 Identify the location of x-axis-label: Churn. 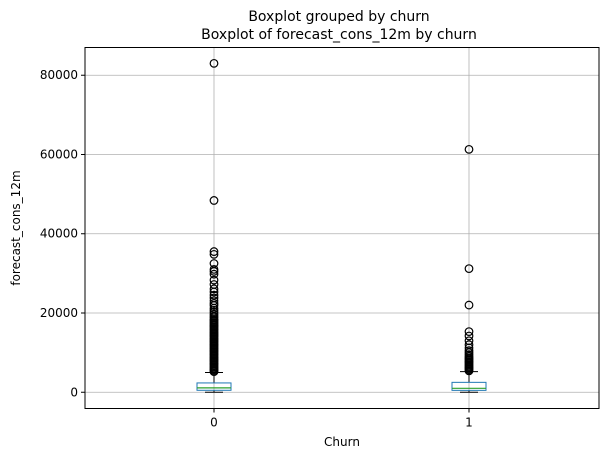
(342, 442).